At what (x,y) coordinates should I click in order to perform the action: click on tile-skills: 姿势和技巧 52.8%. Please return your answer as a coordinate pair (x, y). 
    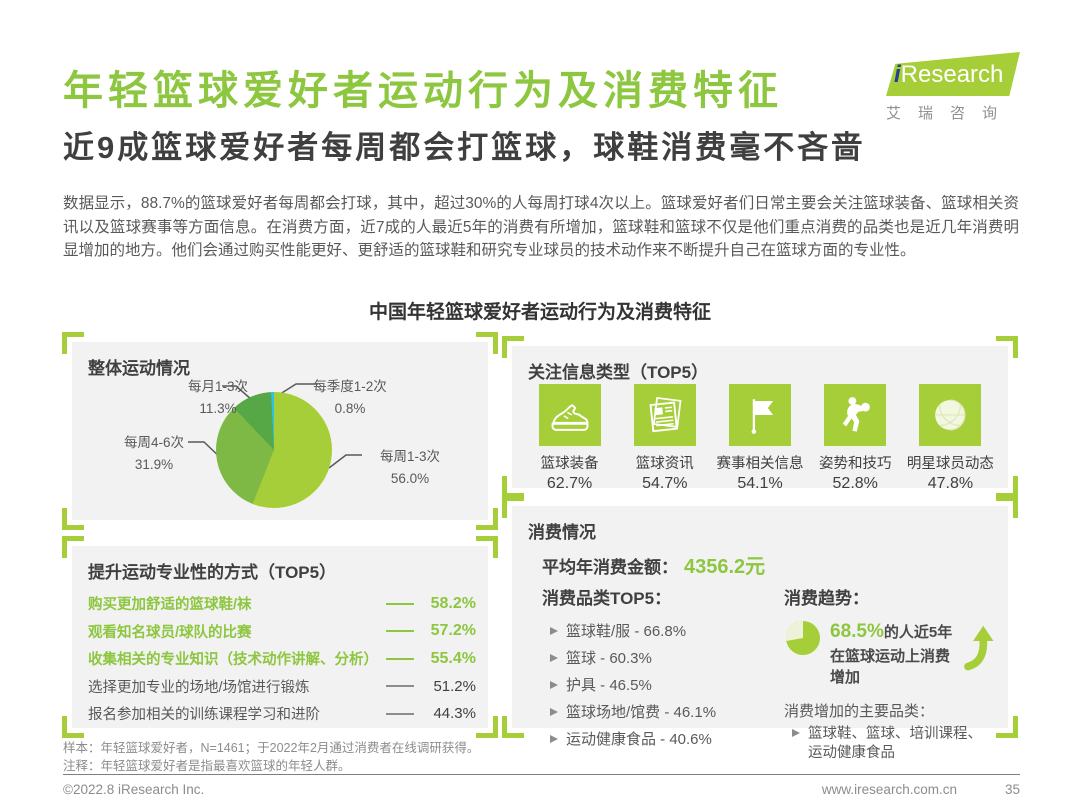
    Looking at the image, I should click on (855, 438).